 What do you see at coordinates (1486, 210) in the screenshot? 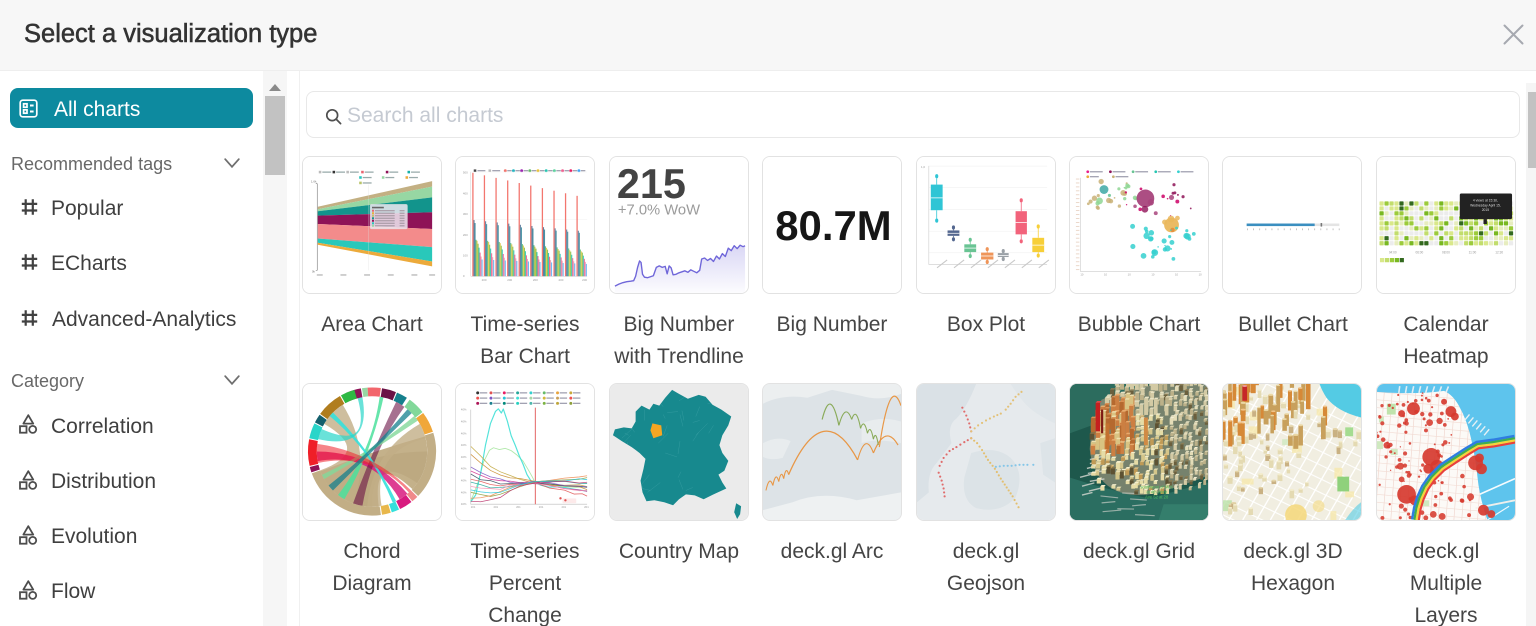
I see `svg-text: 2015` at bounding box center [1486, 210].